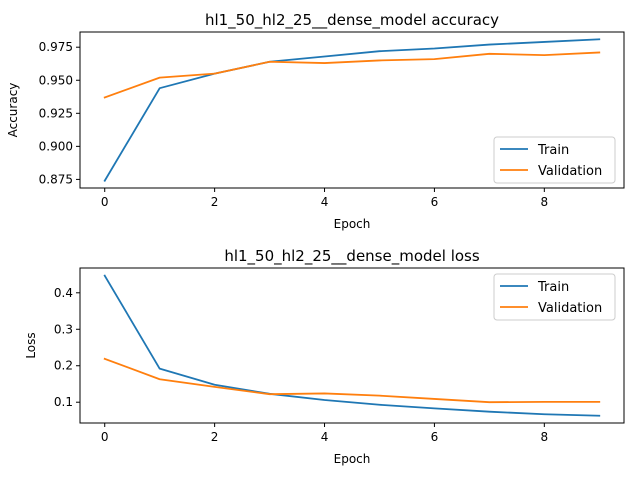 This screenshot has height=480, width=640. Describe the element at coordinates (31, 345) in the screenshot. I see `y-axis-label: Loss` at that location.